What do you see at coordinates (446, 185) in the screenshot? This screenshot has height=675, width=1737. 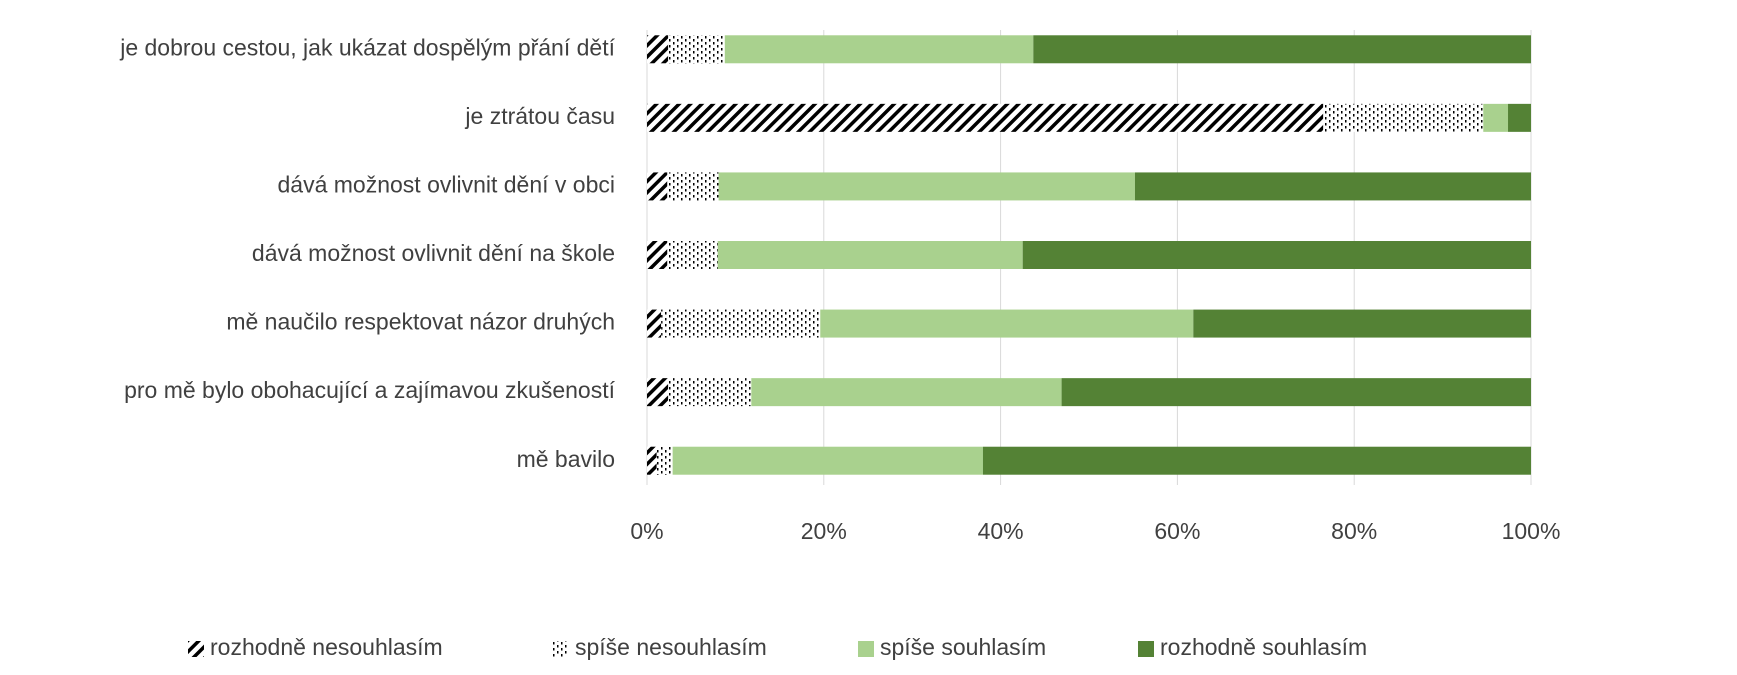 I see `category-label: dává možnost ovlivnit dění v obci` at bounding box center [446, 185].